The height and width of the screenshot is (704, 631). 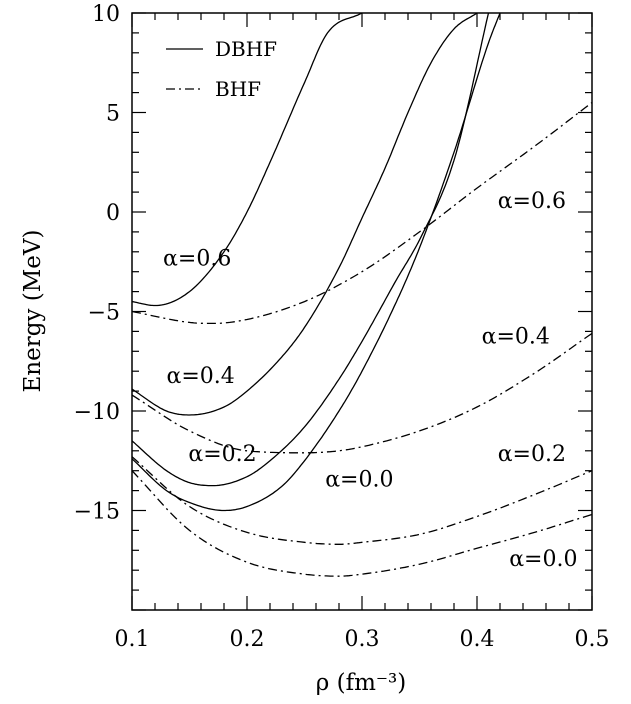 I want to click on y-tick-label: −10, so click(x=97, y=412).